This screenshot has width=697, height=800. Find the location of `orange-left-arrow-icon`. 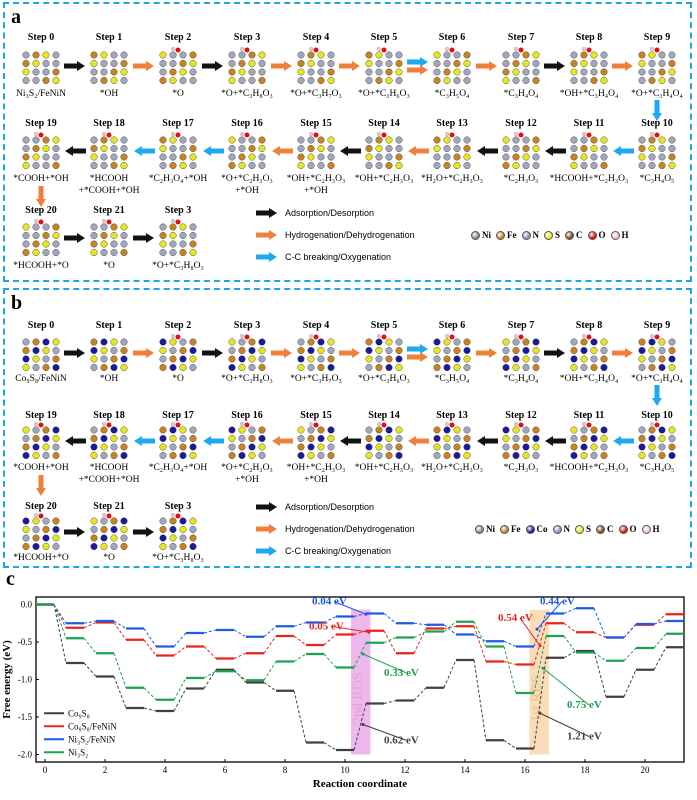

orange-left-arrow-icon is located at coordinates (282, 441).